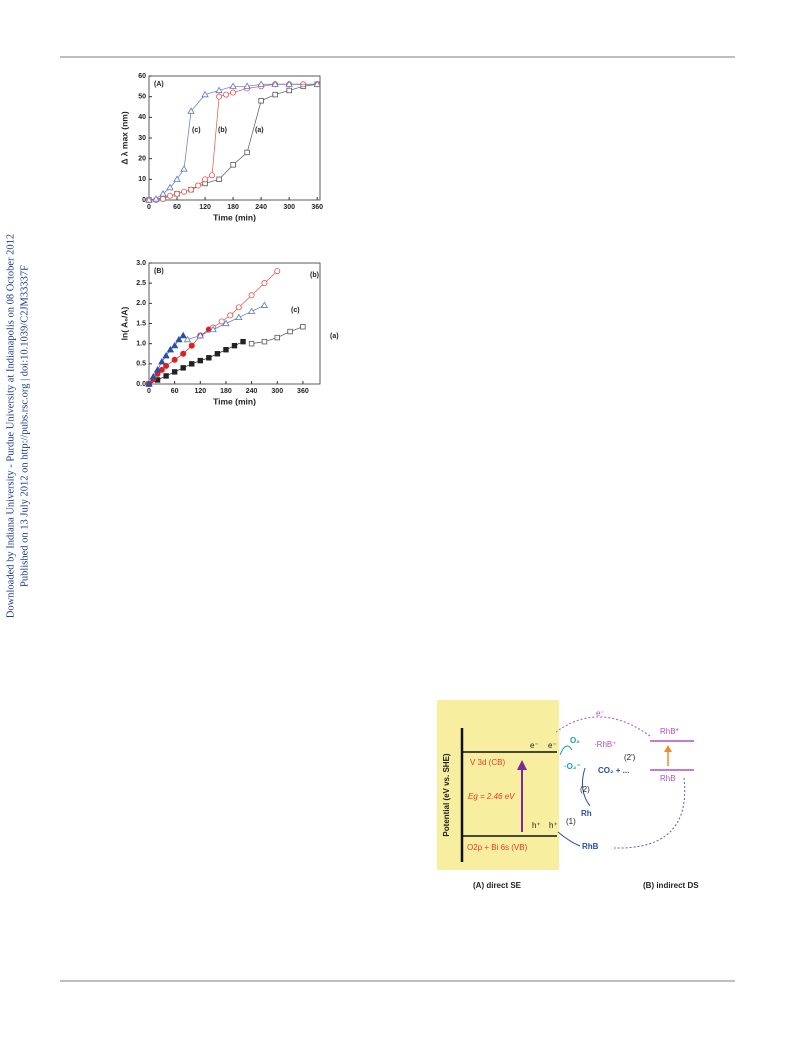  I want to click on radical-attack, so click(586, 787).